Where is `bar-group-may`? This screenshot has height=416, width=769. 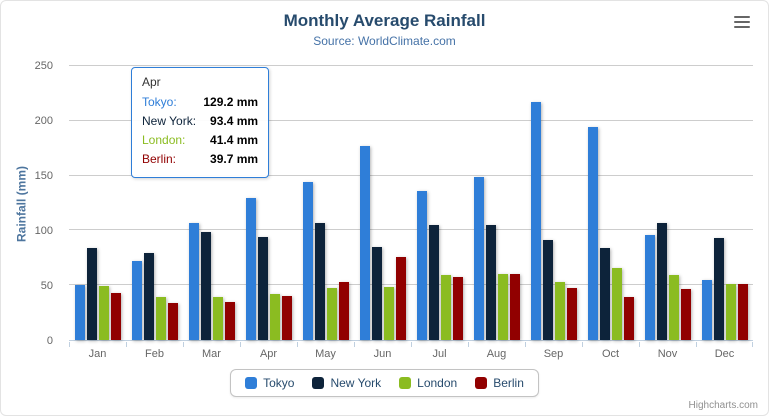
bar-group-may is located at coordinates (325, 203).